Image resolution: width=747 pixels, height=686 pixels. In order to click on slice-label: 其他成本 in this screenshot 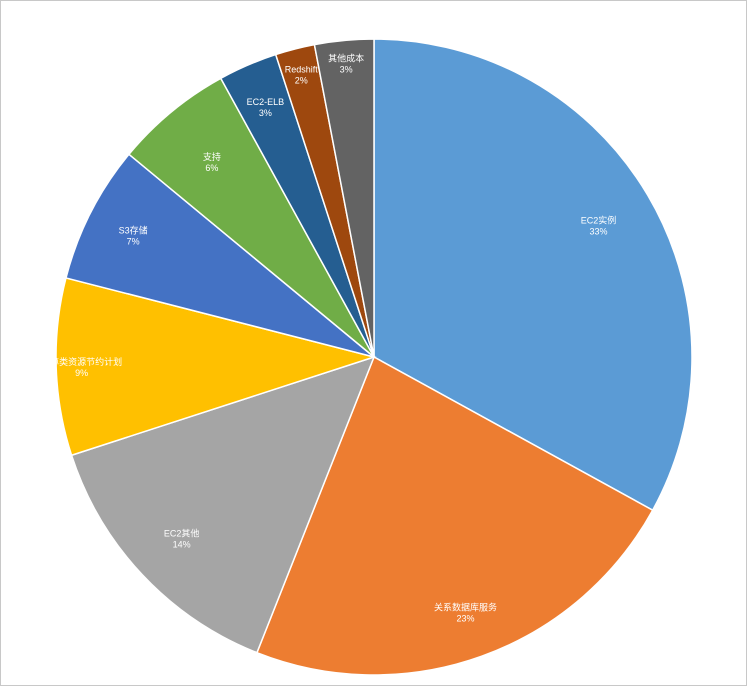, I will do `click(346, 58)`.